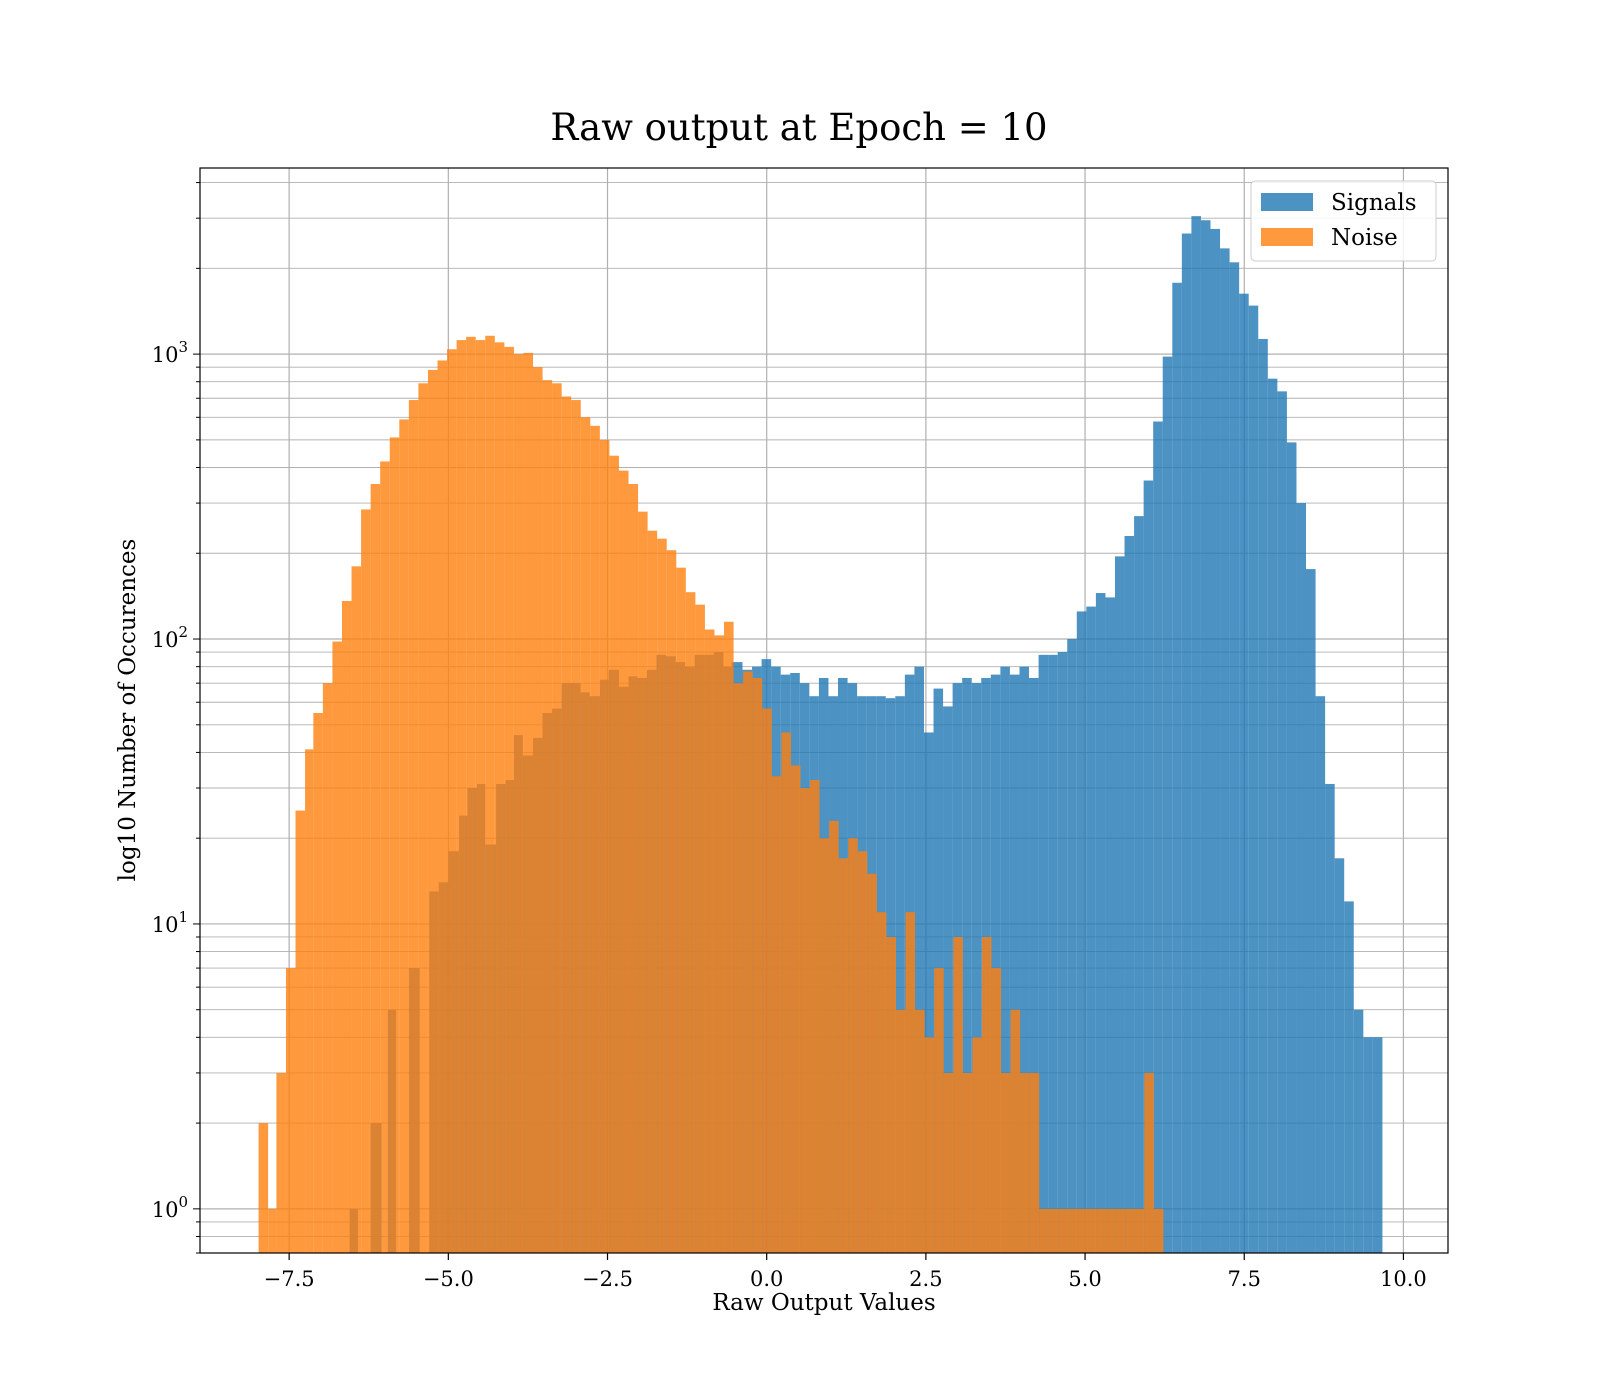  What do you see at coordinates (766, 1279) in the screenshot?
I see `x-tick-label: 0.0` at bounding box center [766, 1279].